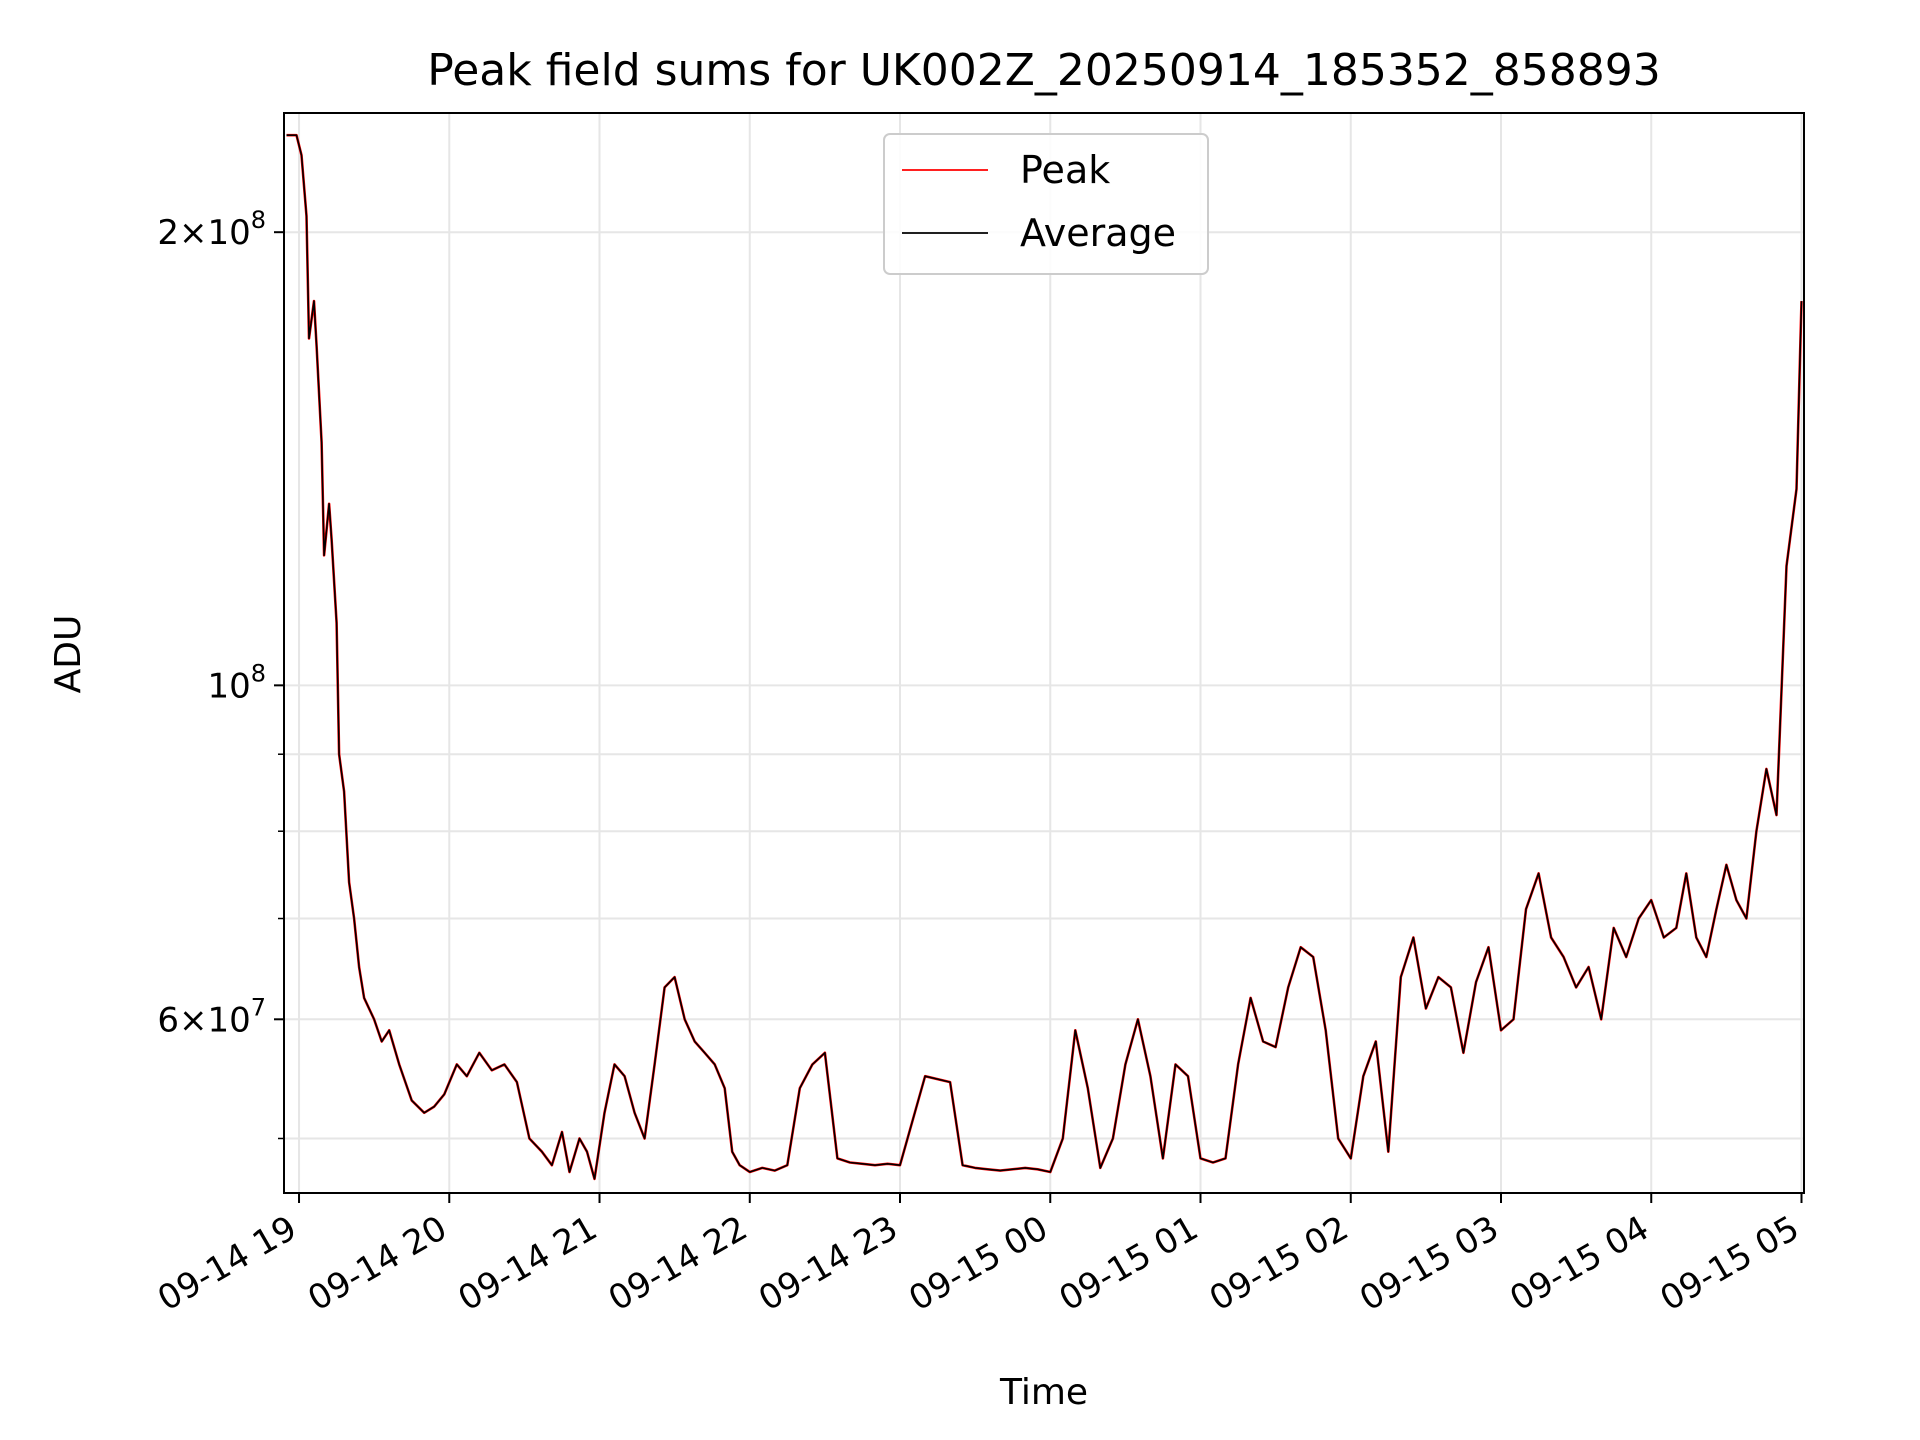 This screenshot has width=1920, height=1440. Describe the element at coordinates (1043, 1392) in the screenshot. I see `x-axis-label: Time` at that location.